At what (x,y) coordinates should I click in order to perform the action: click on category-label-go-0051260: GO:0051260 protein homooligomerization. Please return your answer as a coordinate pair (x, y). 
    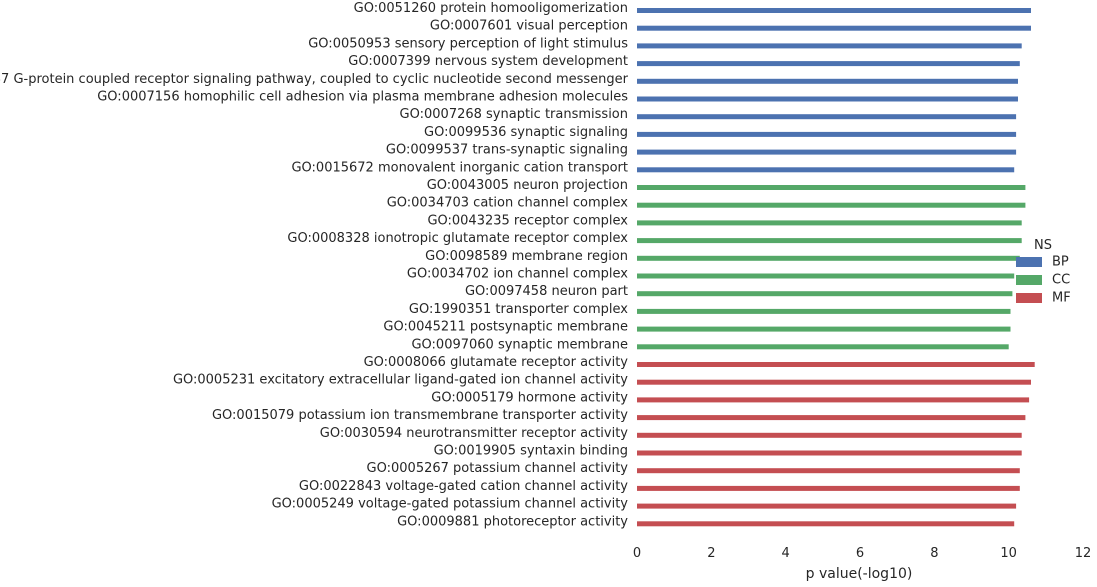
    Looking at the image, I should click on (491, 8).